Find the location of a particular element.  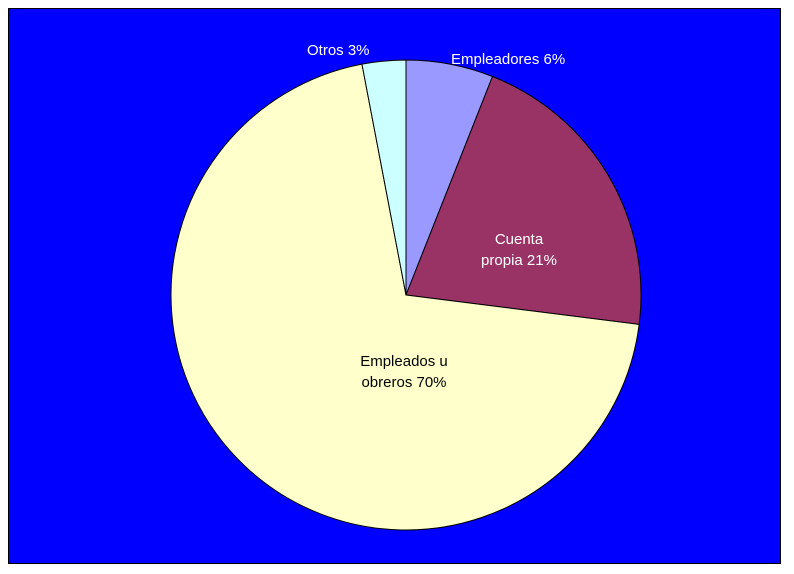

slice-label-empleadores: Empleadores 6% is located at coordinates (508, 59).